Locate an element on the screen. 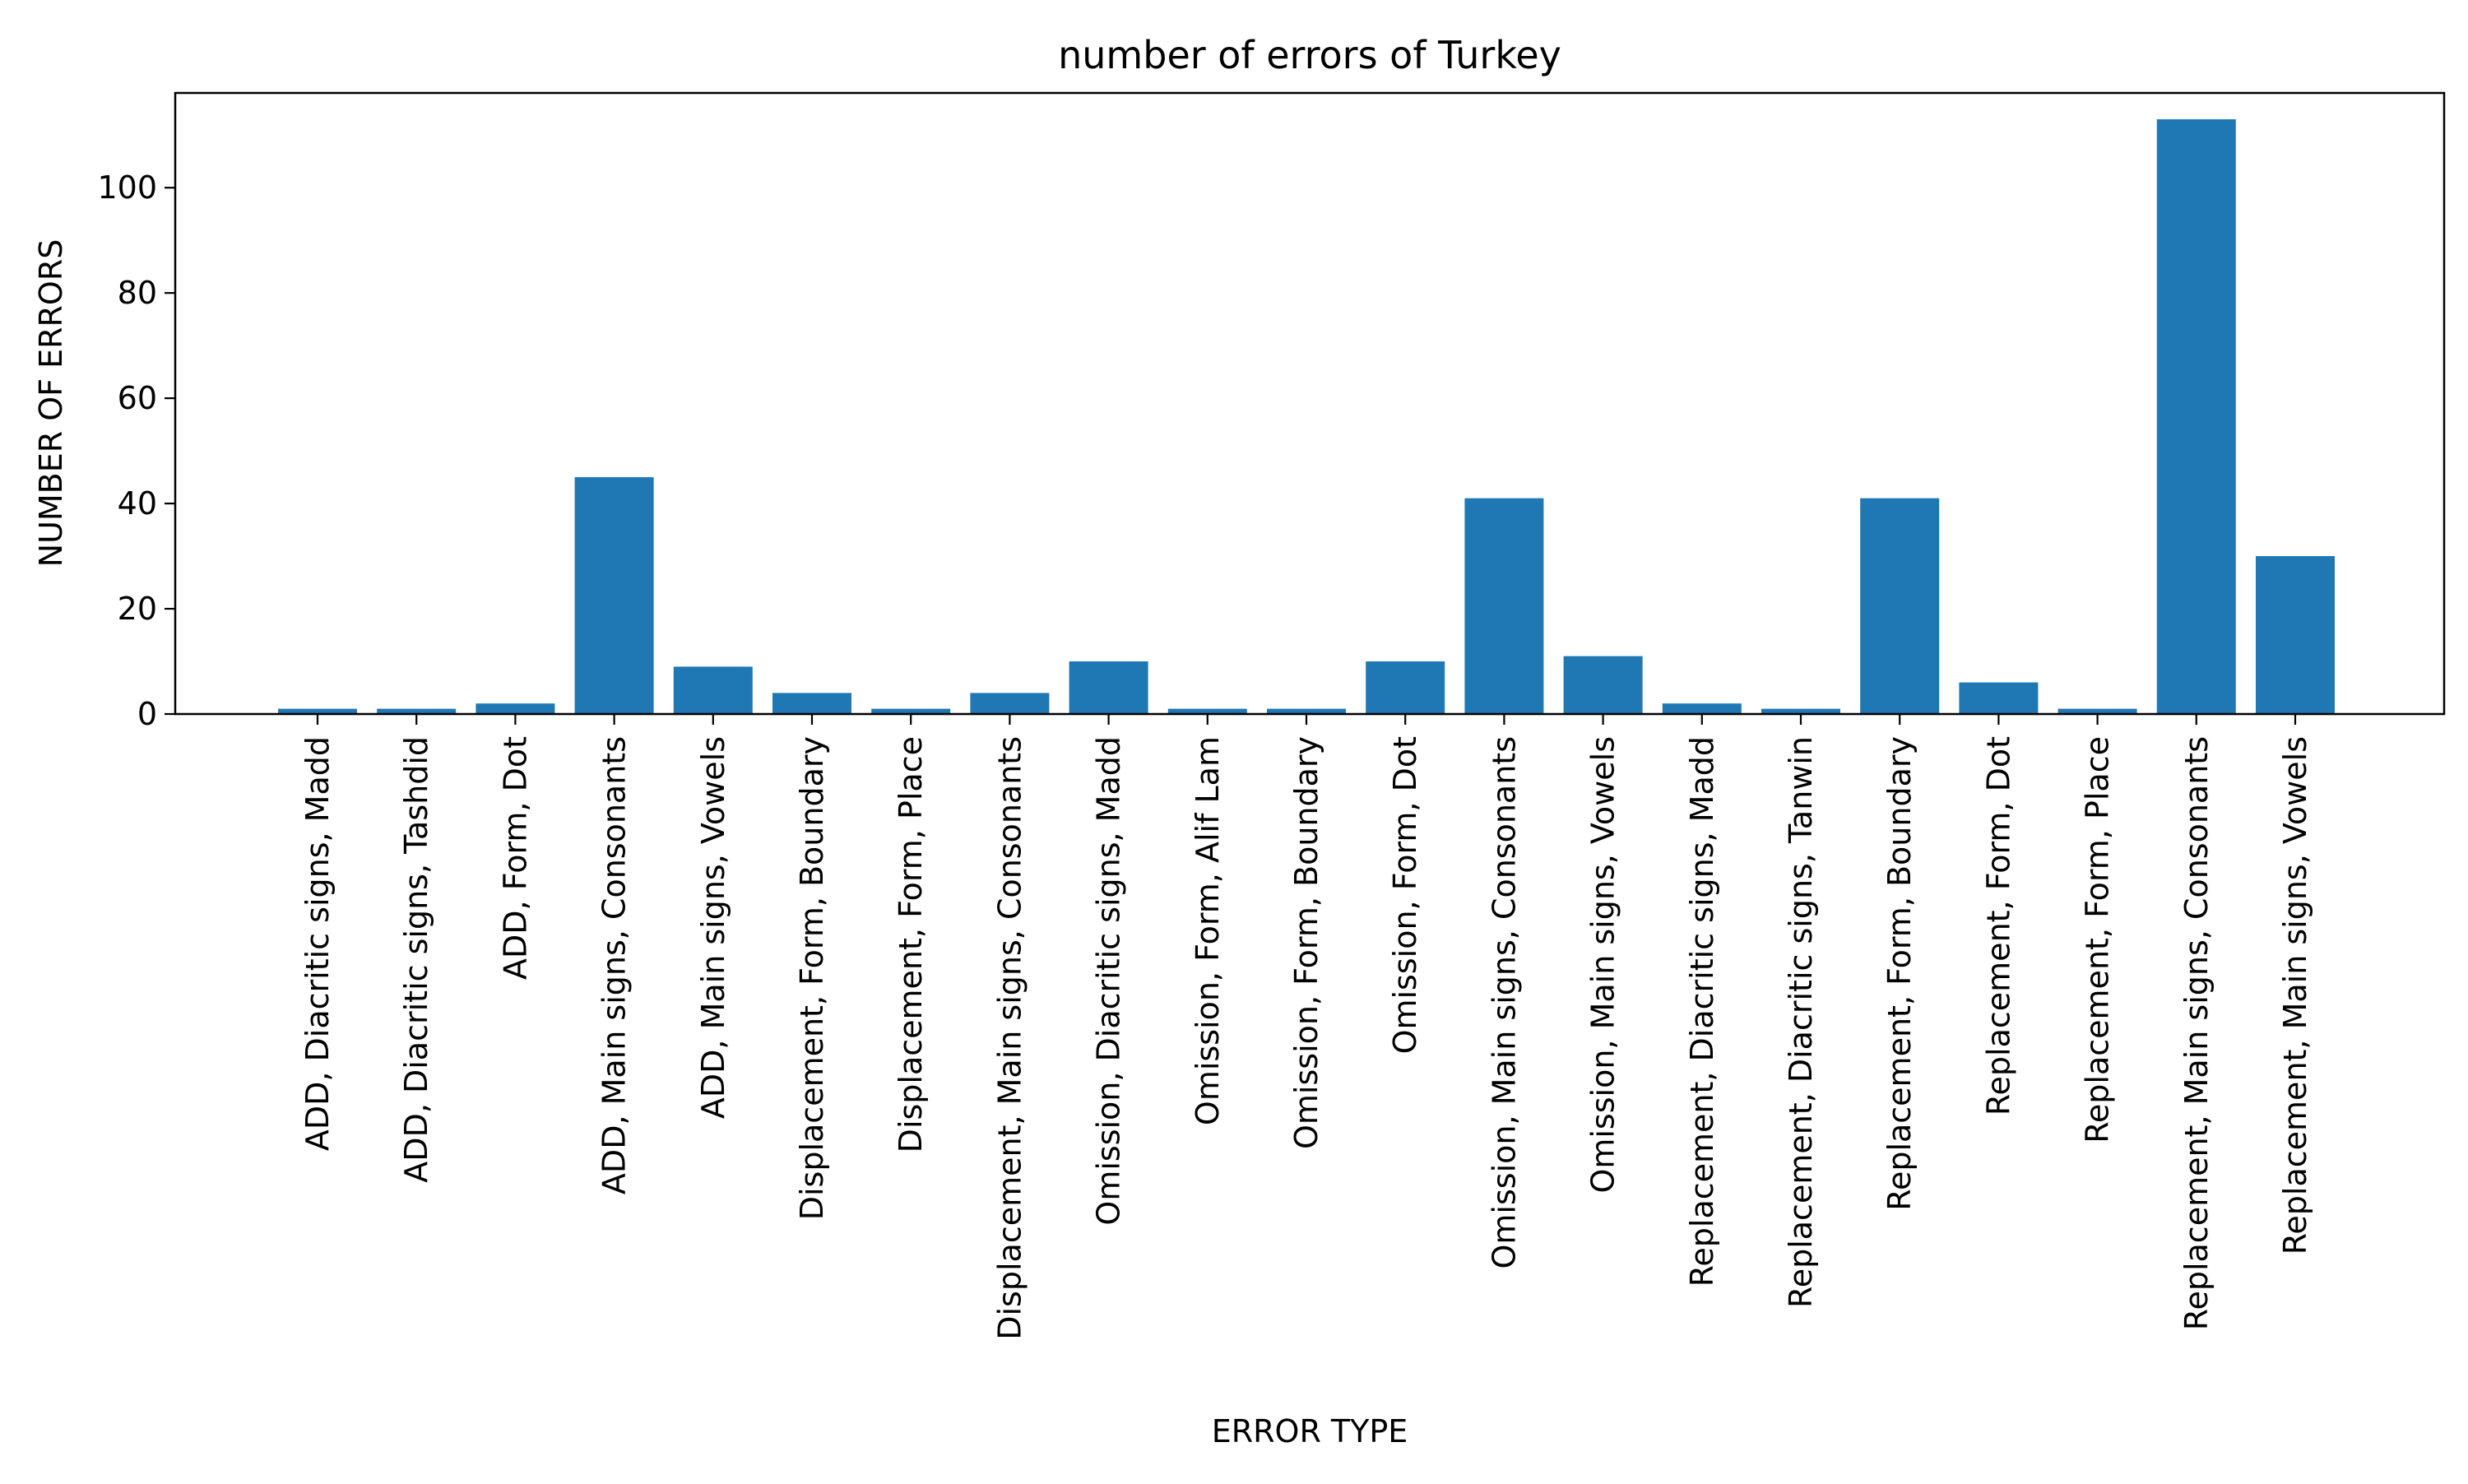  x-tick-label: Omission, Form, Alif Lam is located at coordinates (1208, 930).